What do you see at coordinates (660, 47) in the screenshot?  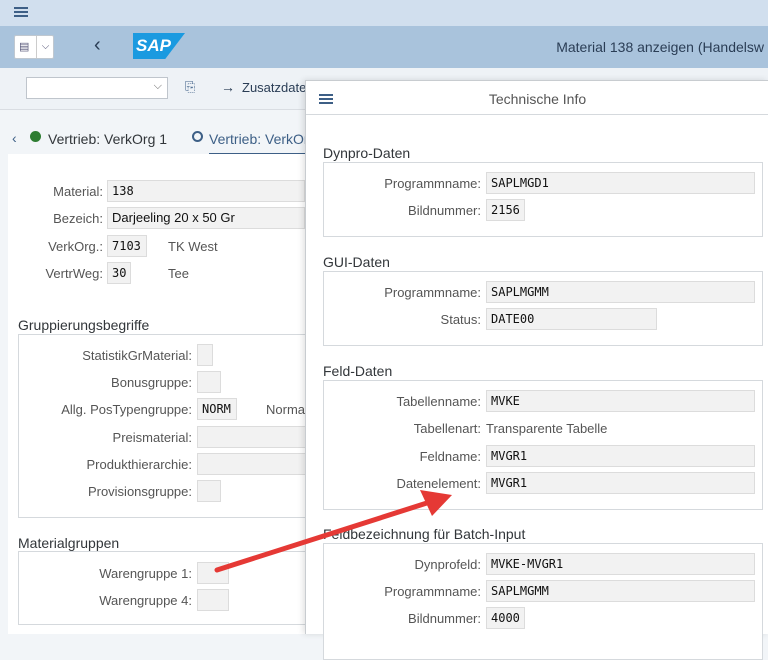 I see `page-title: Material 138 anzeigen (Handelsw` at bounding box center [660, 47].